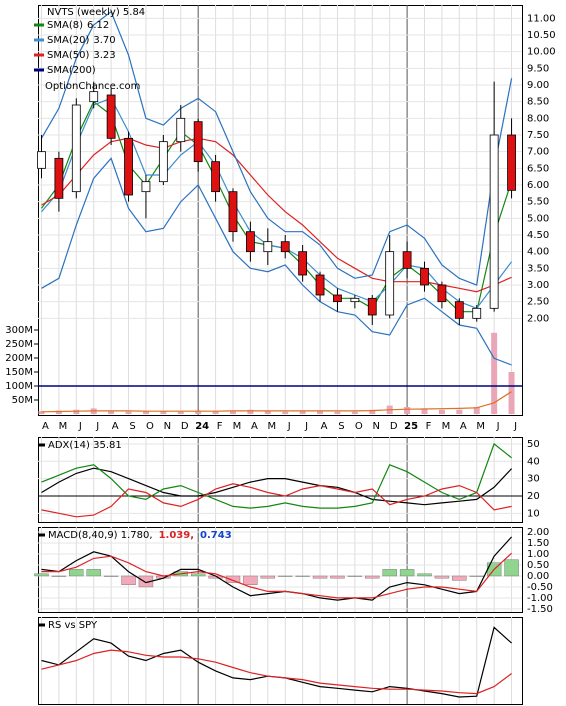 The height and width of the screenshot is (706, 566). I want to click on panel-title: RS vs SPY, so click(73, 625).